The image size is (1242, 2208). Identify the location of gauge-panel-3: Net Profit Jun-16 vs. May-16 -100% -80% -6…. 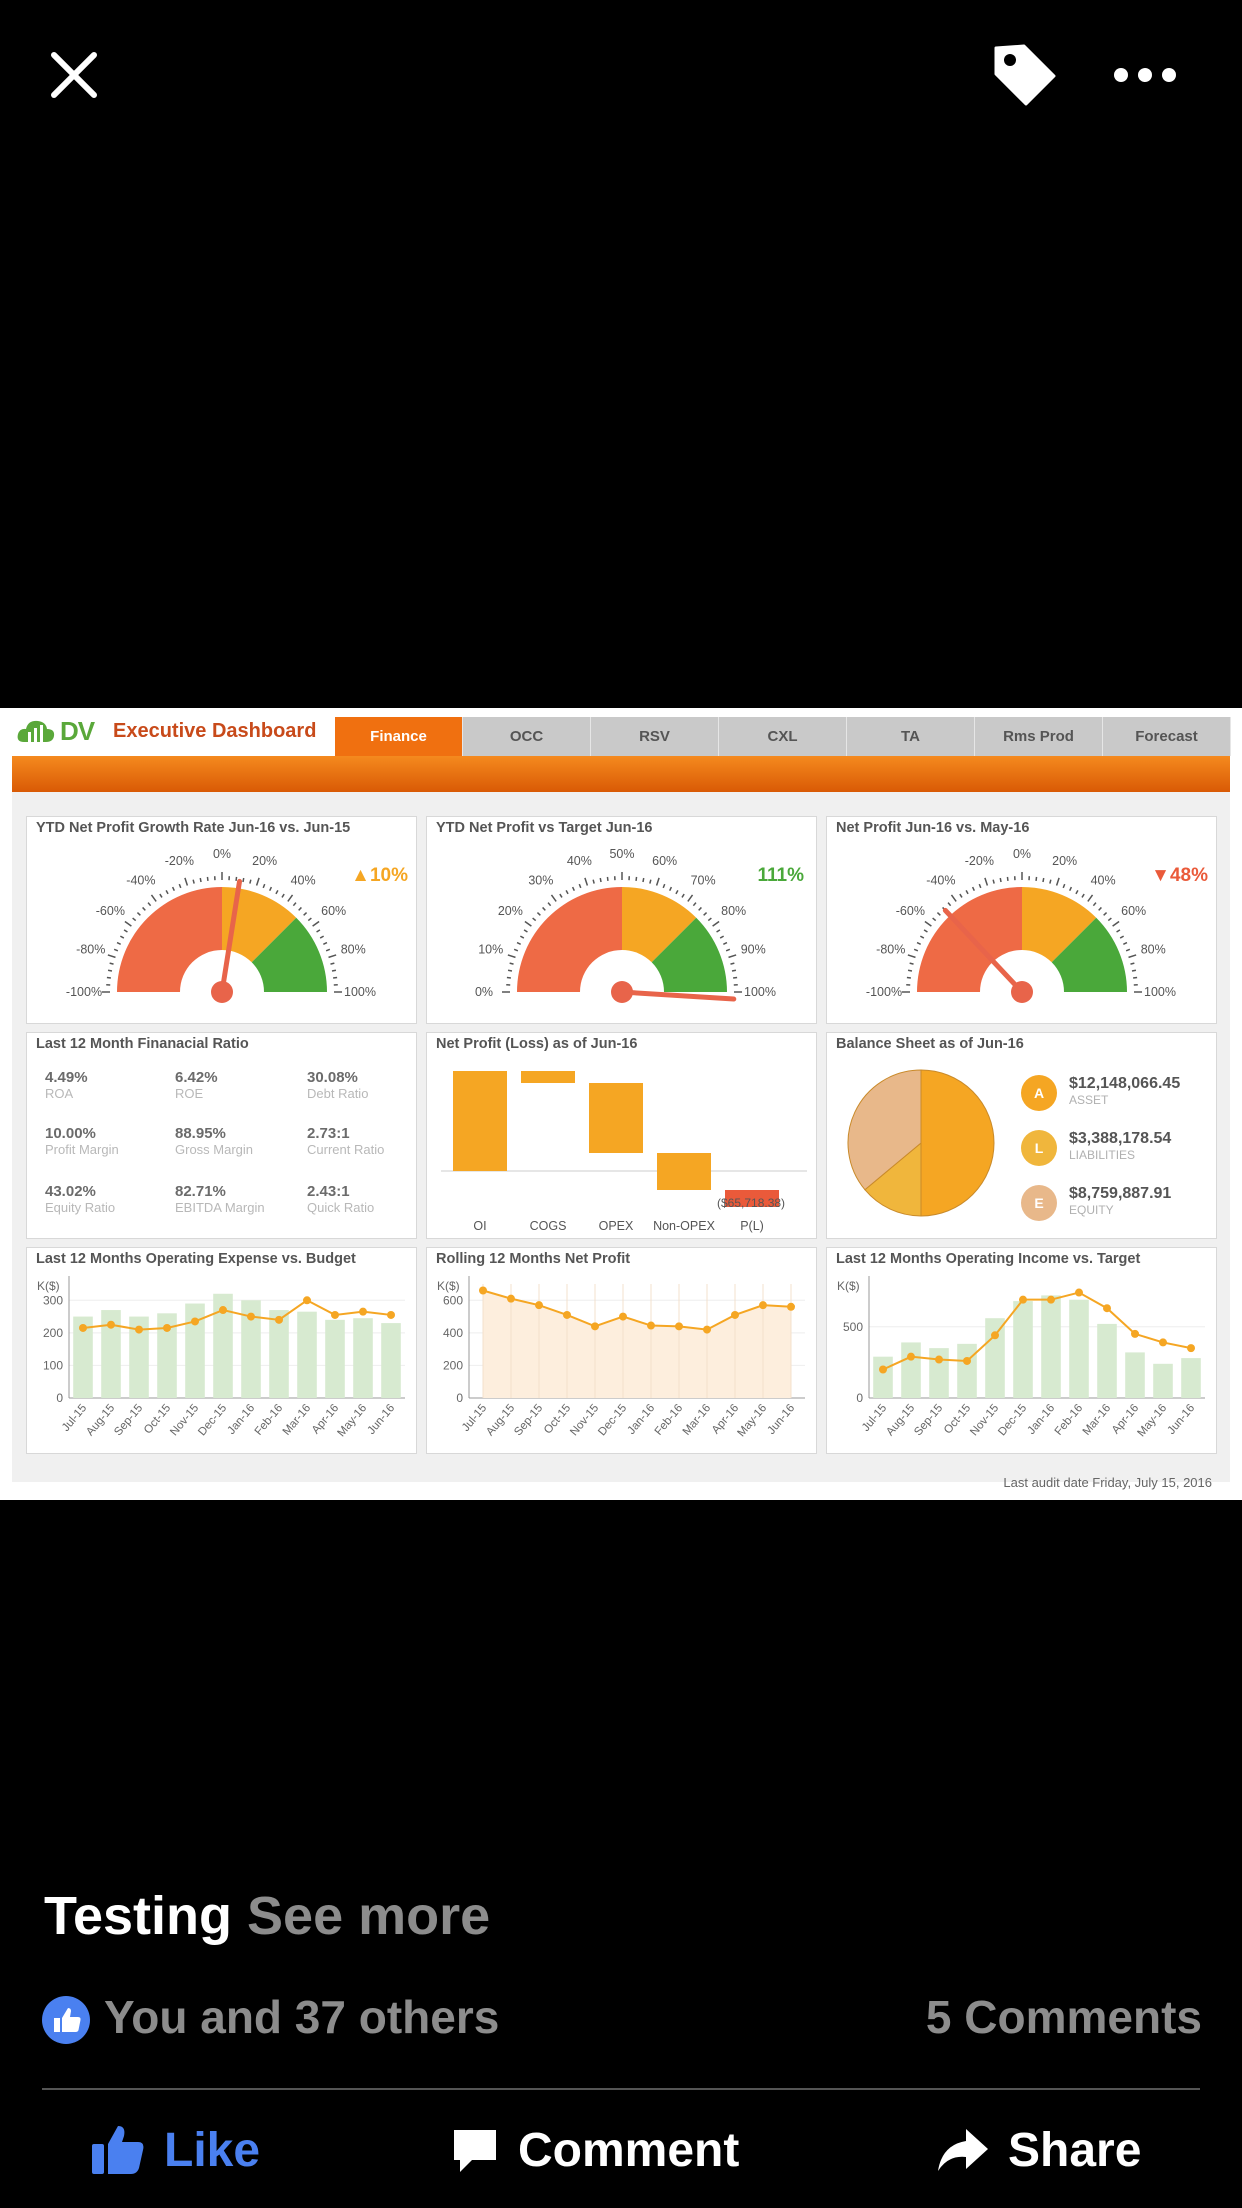
(1021, 920).